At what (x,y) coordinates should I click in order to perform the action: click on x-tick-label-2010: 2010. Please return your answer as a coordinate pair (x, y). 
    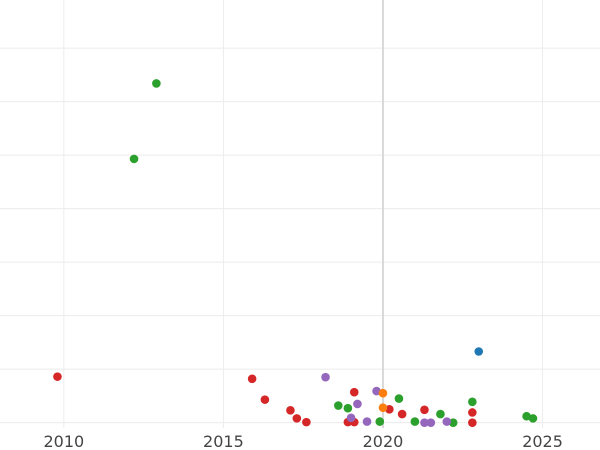
    Looking at the image, I should click on (63, 441).